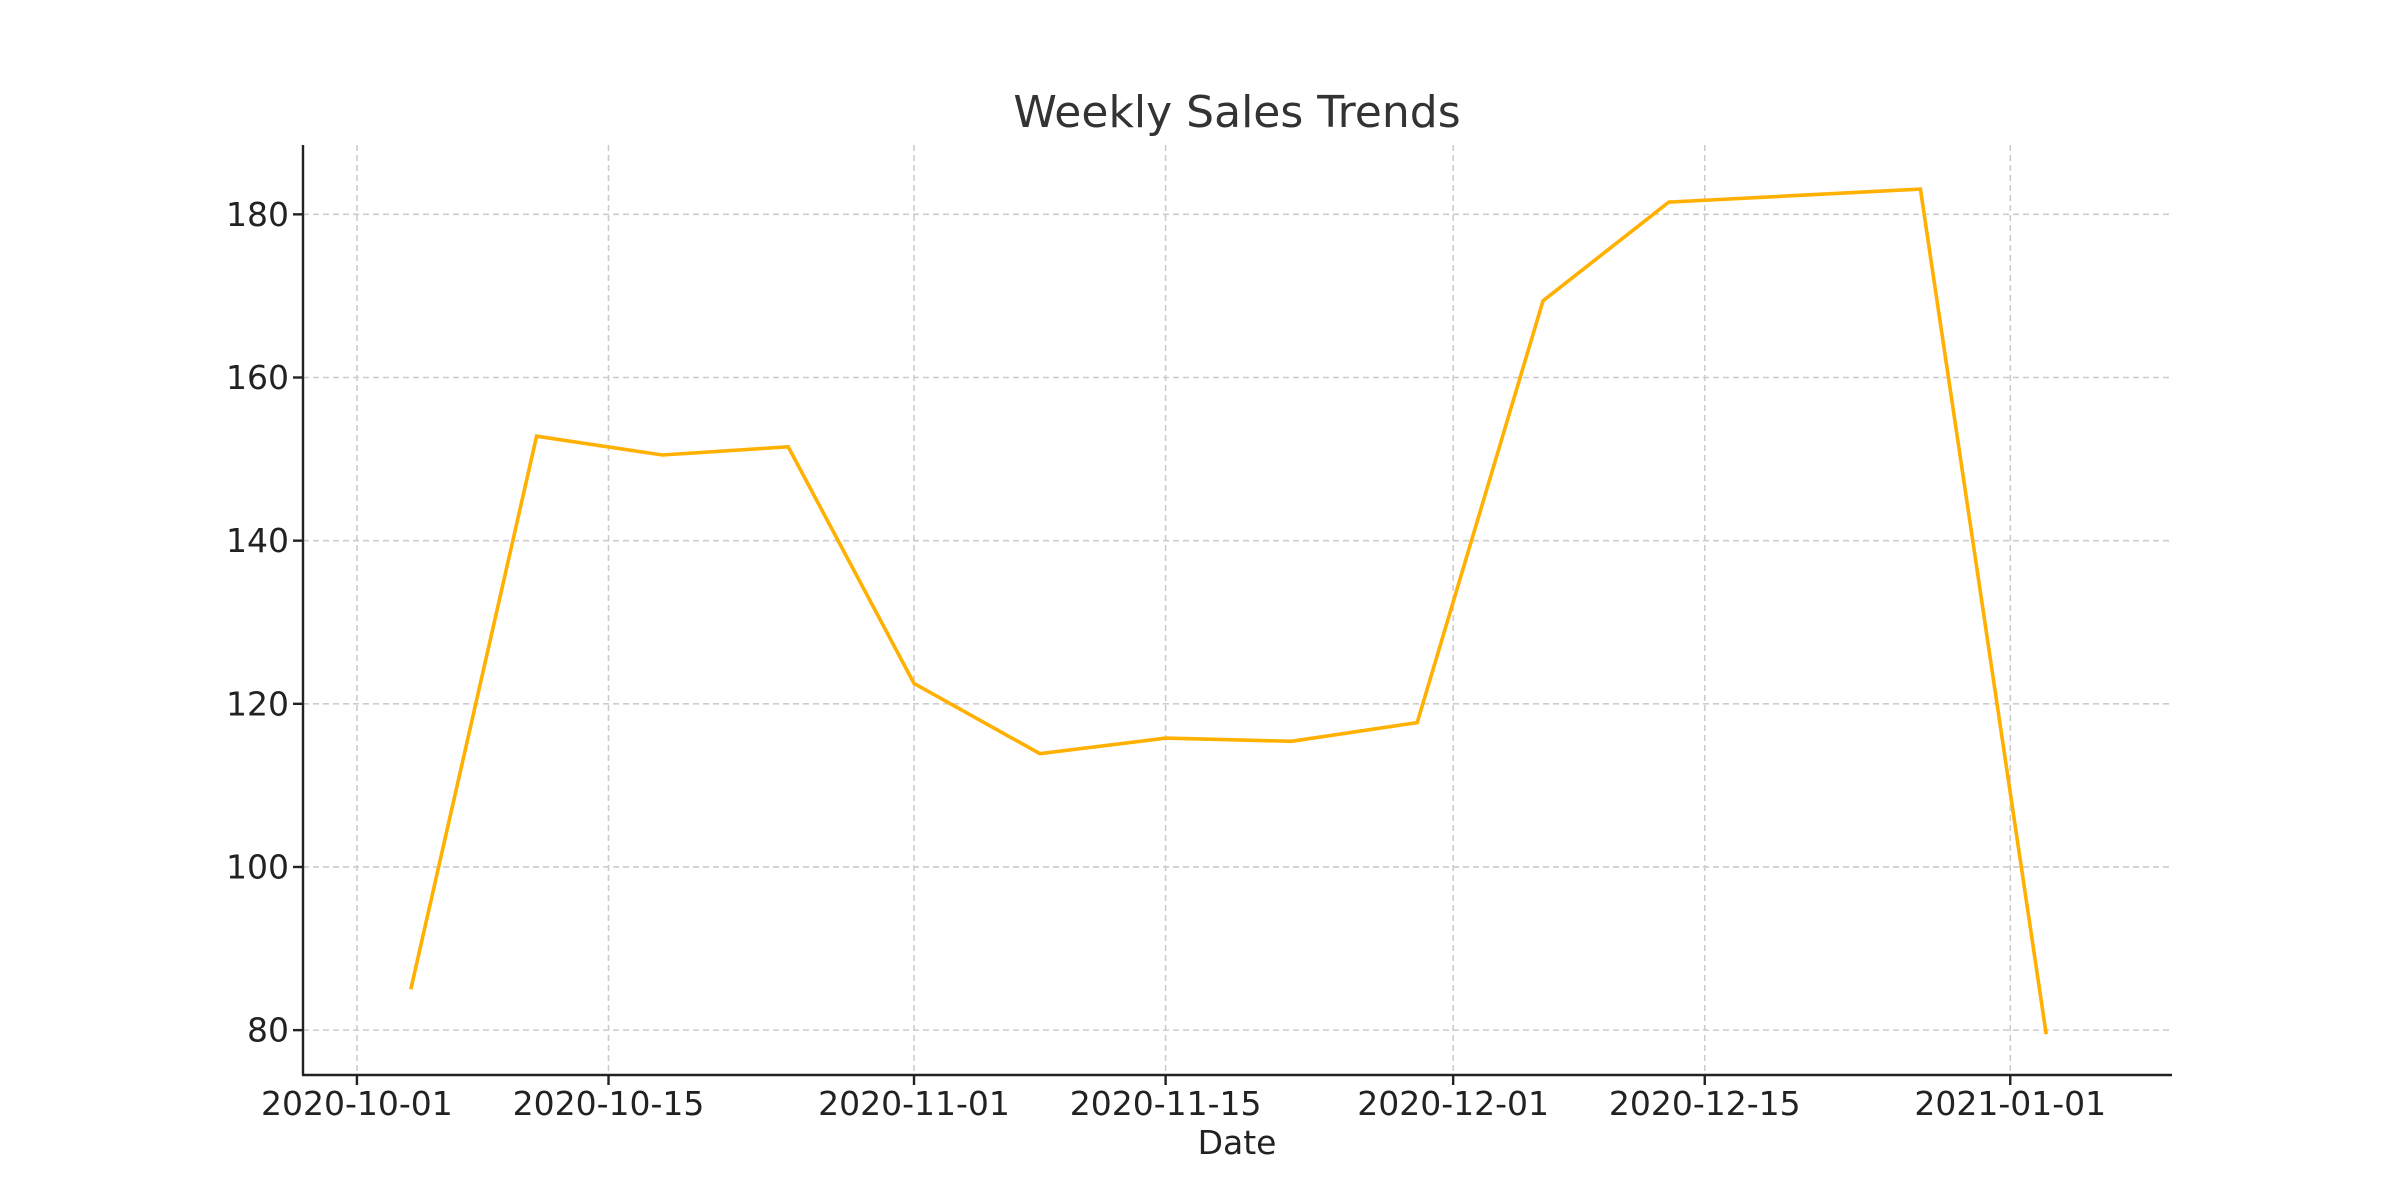 This screenshot has height=1204, width=2400. Describe the element at coordinates (257, 540) in the screenshot. I see `y-tick-label: 140` at that location.